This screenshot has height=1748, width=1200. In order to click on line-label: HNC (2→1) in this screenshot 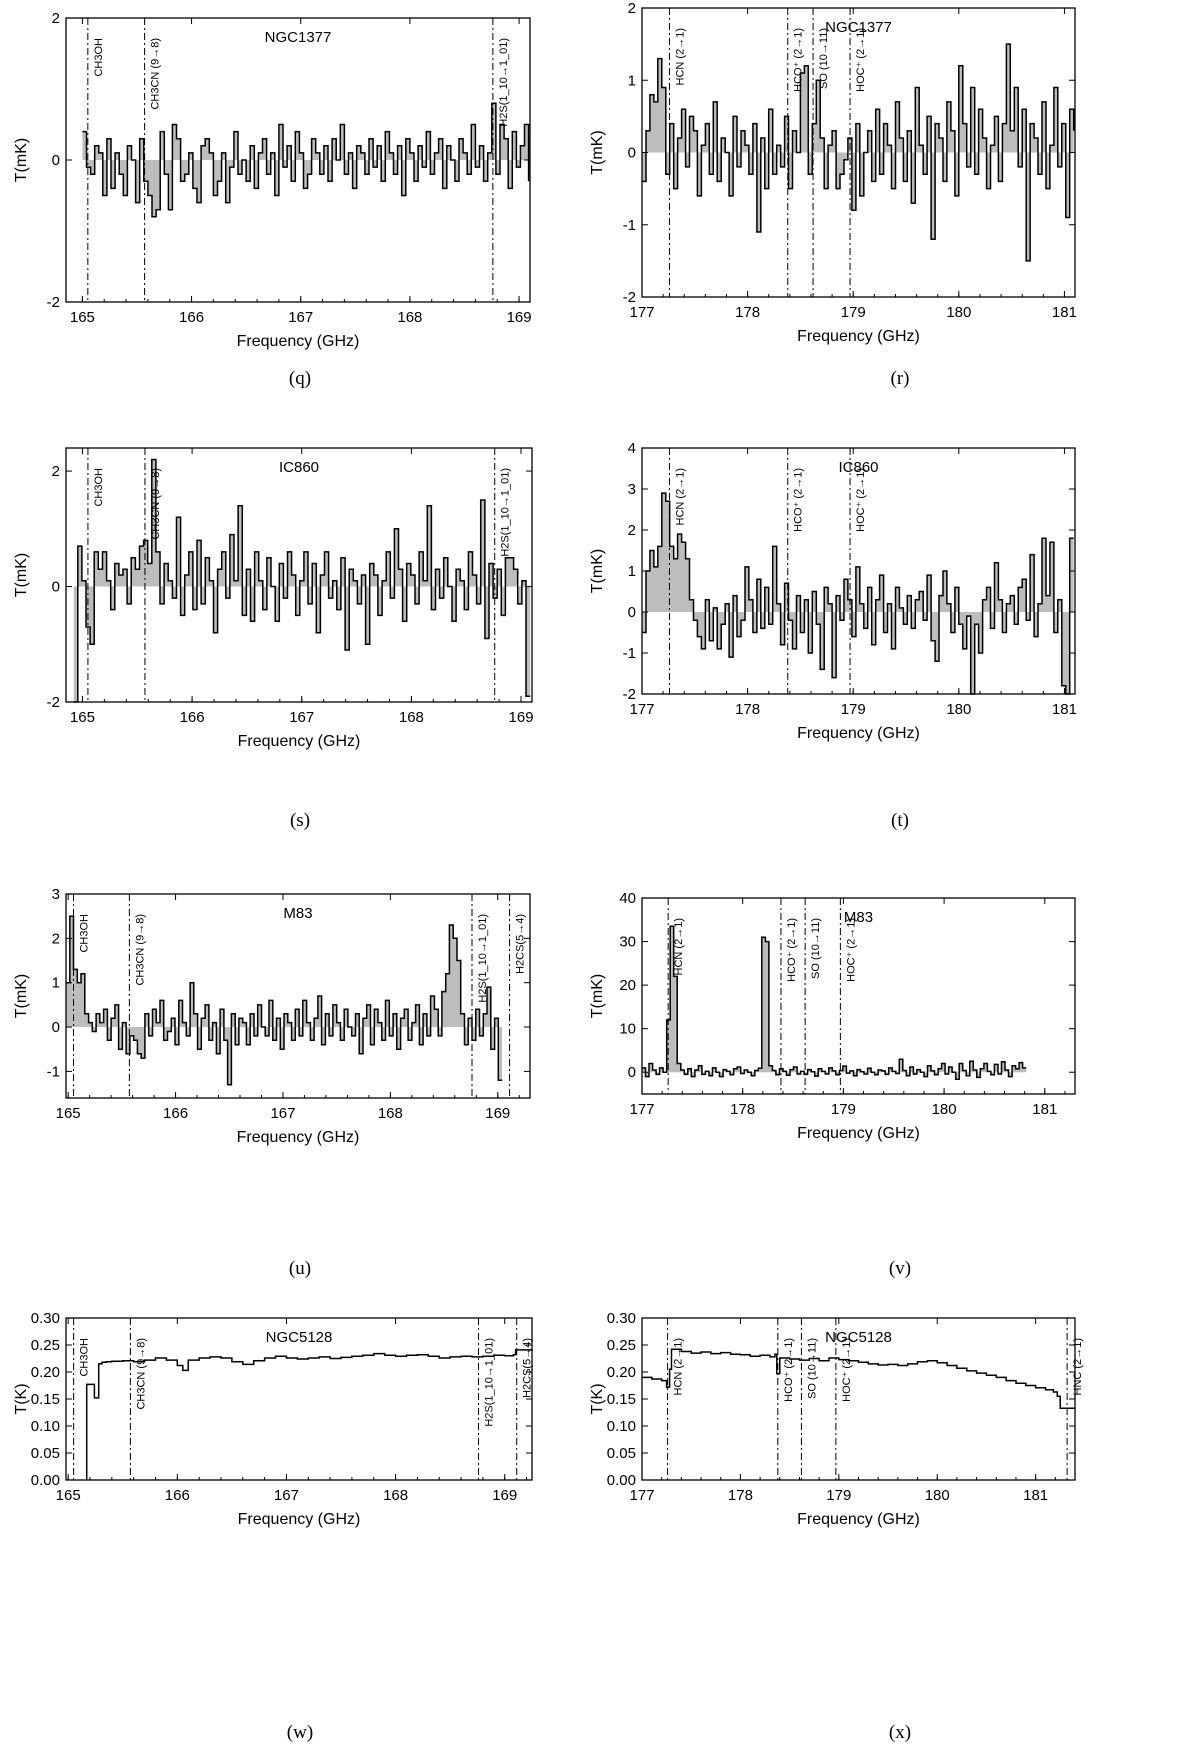, I will do `click(1078, 1366)`.